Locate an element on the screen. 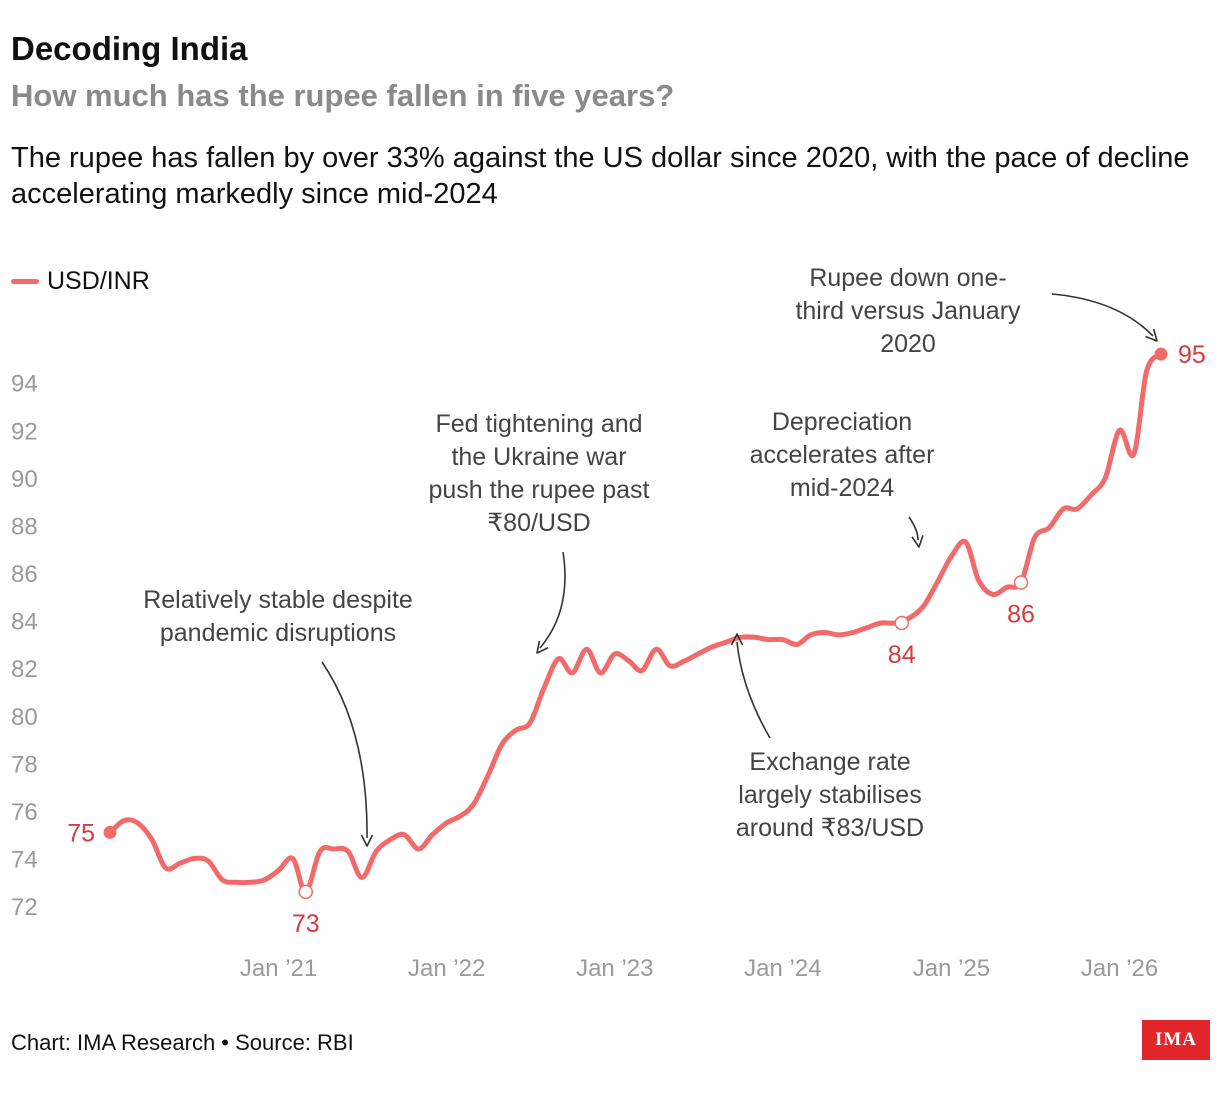 The height and width of the screenshot is (1094, 1220). legend-label-usd-inr: USD/INR is located at coordinates (98, 280).